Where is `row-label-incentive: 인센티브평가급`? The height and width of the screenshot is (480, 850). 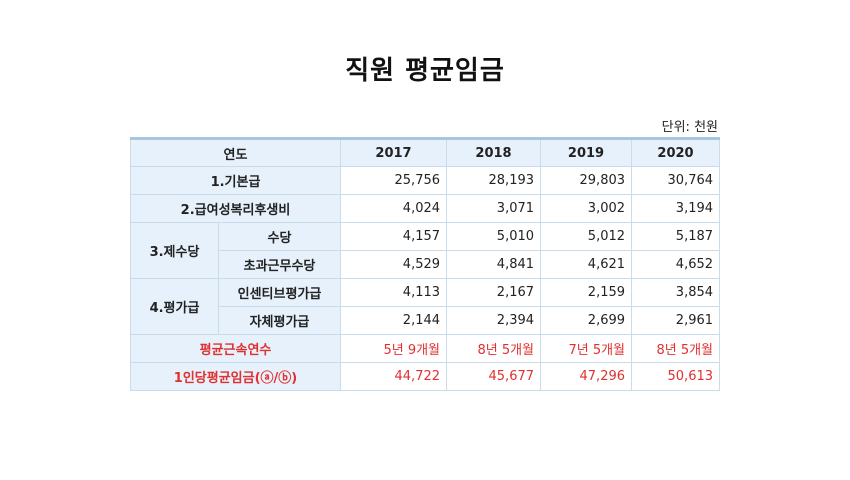 row-label-incentive: 인센티브평가급 is located at coordinates (279, 292).